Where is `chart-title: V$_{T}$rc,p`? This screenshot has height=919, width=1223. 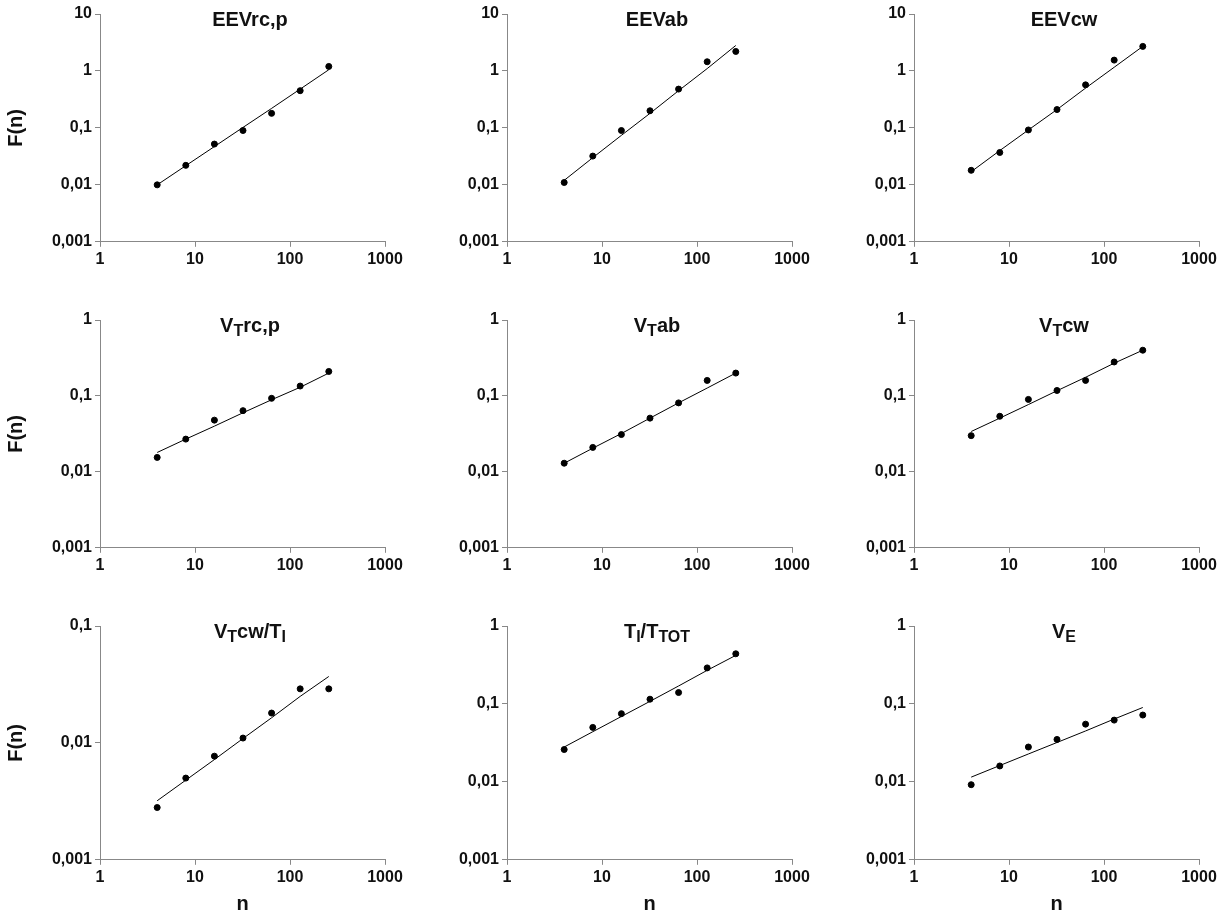
chart-title: V$_{T}$rc,p is located at coordinates (250, 327).